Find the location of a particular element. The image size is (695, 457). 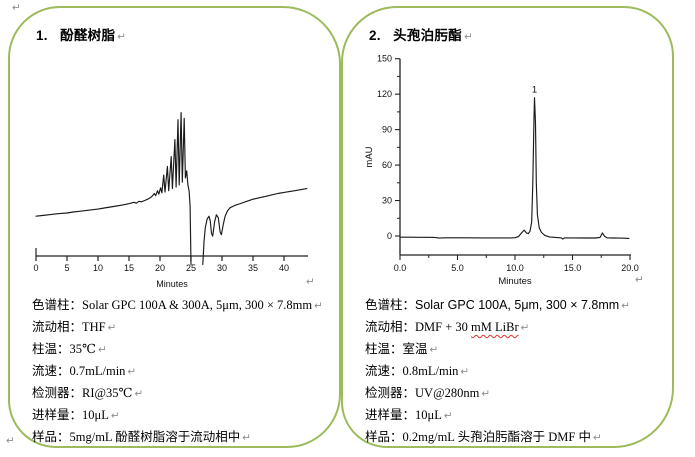

spec-row-mobile-phase: 流动相：DMF + 30 mM LiBr ↵ is located at coordinates (513, 328).